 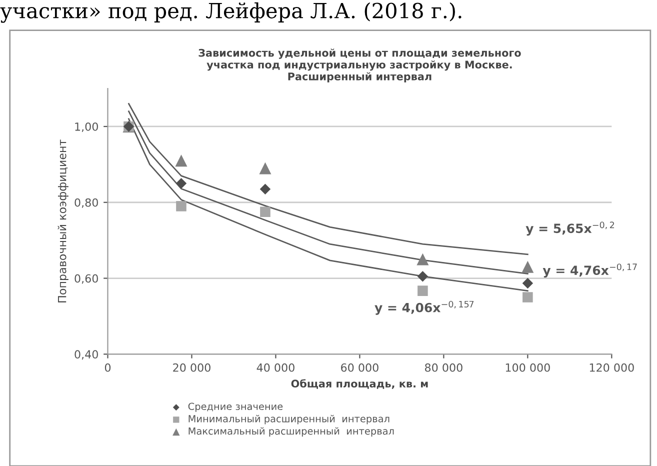 I want to click on annotation: y = 4,76x$^{−0,17}$, so click(x=589, y=271).